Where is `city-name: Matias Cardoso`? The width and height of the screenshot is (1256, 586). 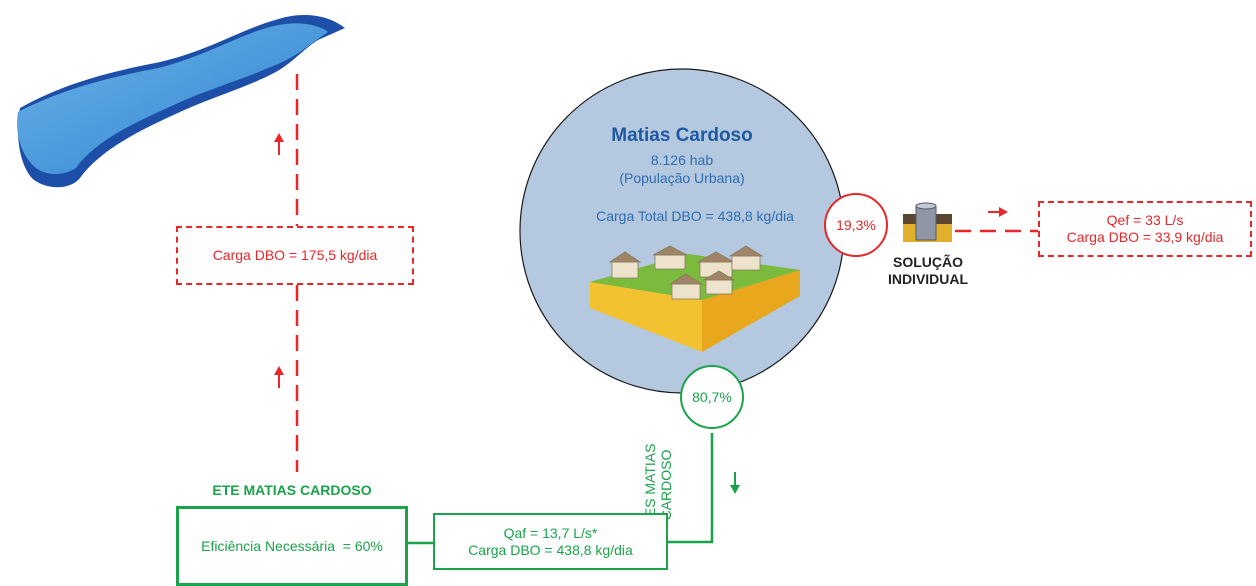 city-name: Matias Cardoso is located at coordinates (682, 136).